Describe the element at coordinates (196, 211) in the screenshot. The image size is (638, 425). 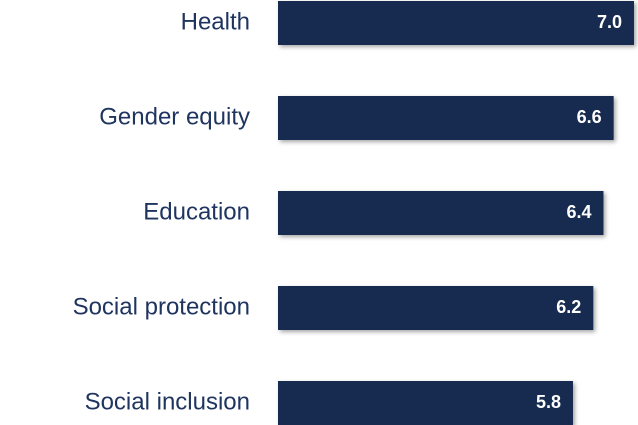
I see `category-label: Education` at that location.